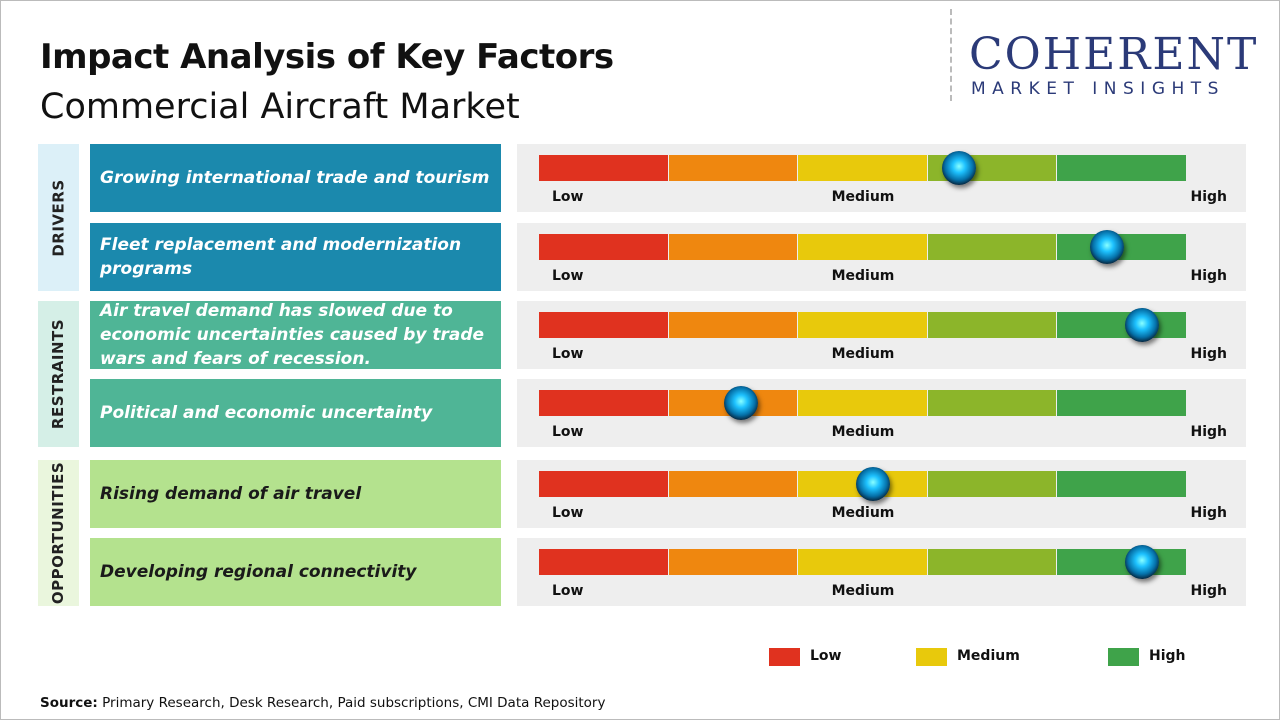 The image size is (1280, 720). Describe the element at coordinates (988, 656) in the screenshot. I see `legend-label: Medium` at that location.